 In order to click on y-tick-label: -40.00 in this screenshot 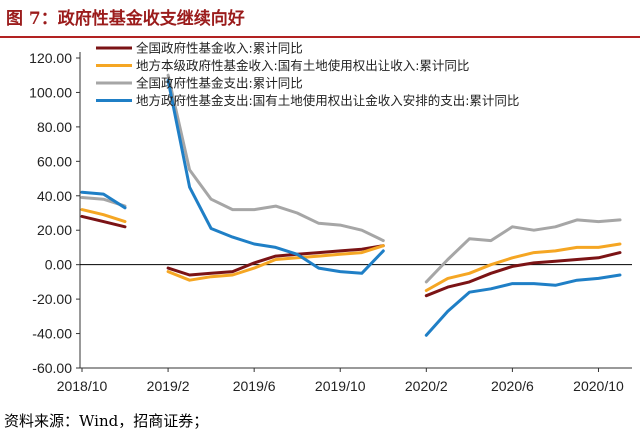, I will do `click(52, 334)`.